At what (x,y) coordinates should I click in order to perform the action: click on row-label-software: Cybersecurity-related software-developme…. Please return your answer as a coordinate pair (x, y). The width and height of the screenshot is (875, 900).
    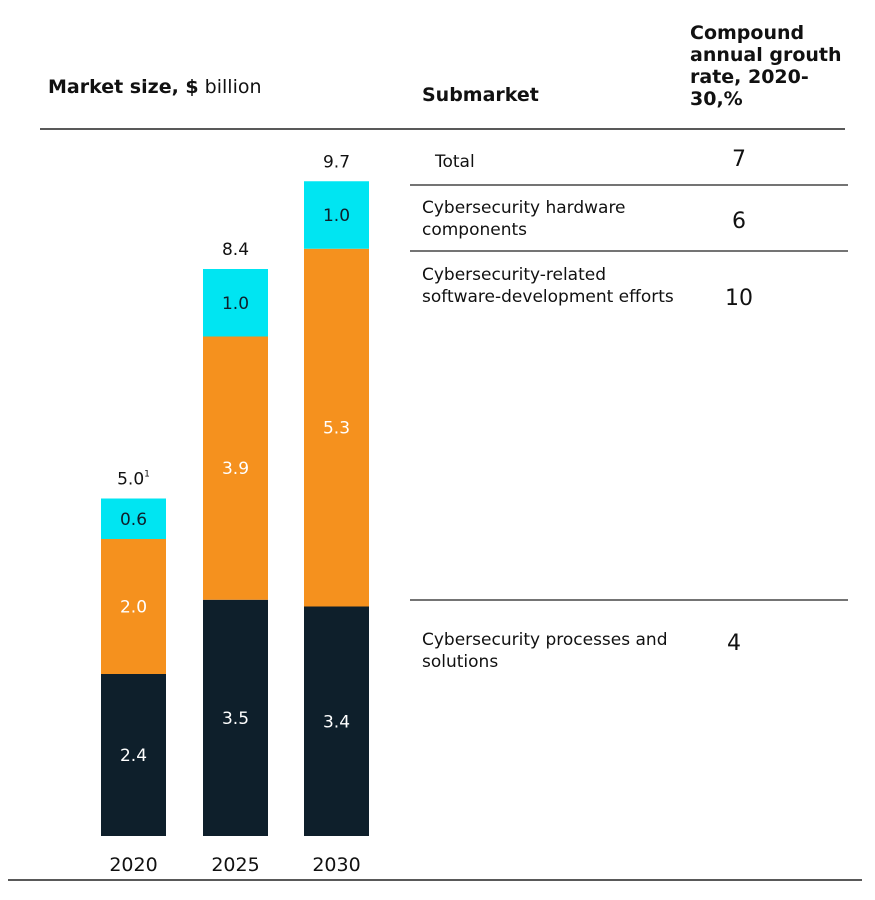
    Looking at the image, I should click on (548, 286).